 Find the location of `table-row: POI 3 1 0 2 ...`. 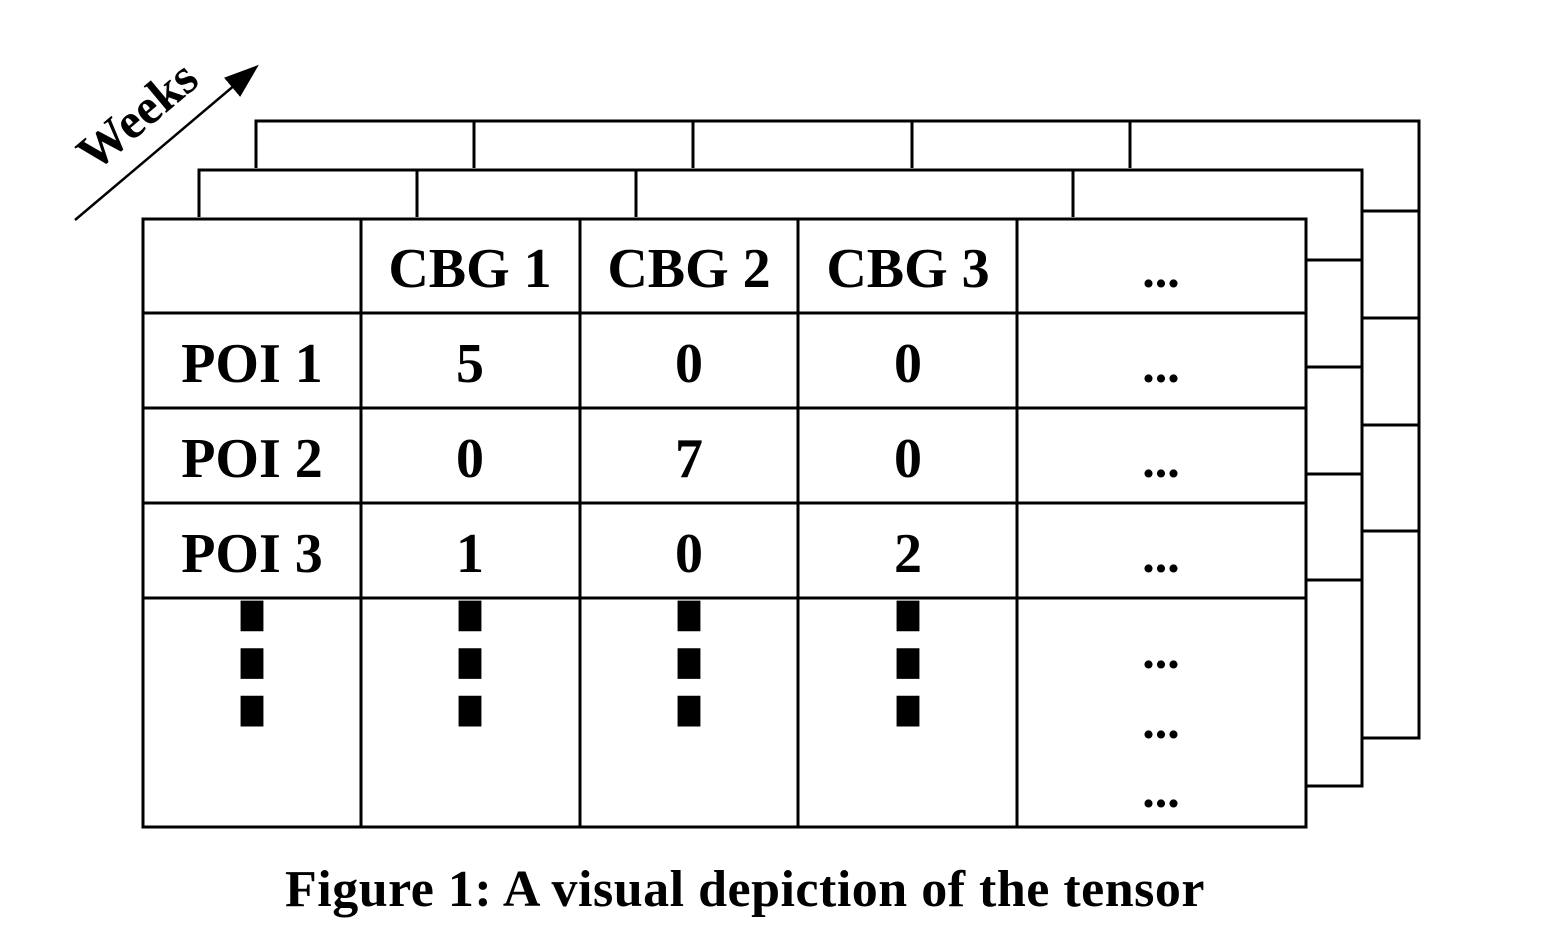

table-row: POI 3 1 0 2 ... is located at coordinates (680, 554).